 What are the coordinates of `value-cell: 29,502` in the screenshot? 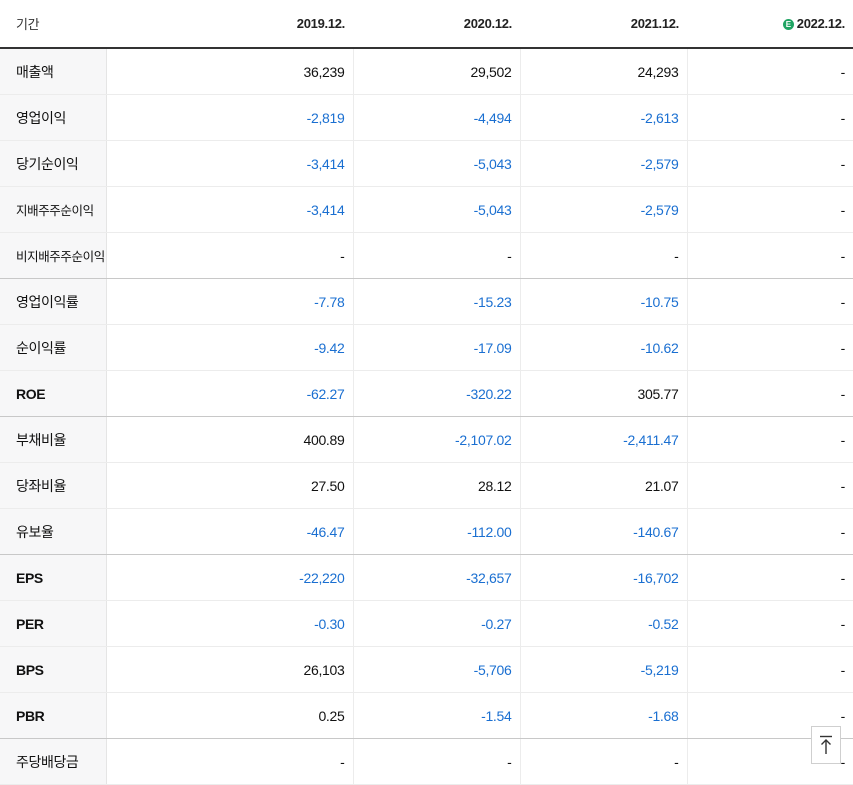 It's located at (437, 71).